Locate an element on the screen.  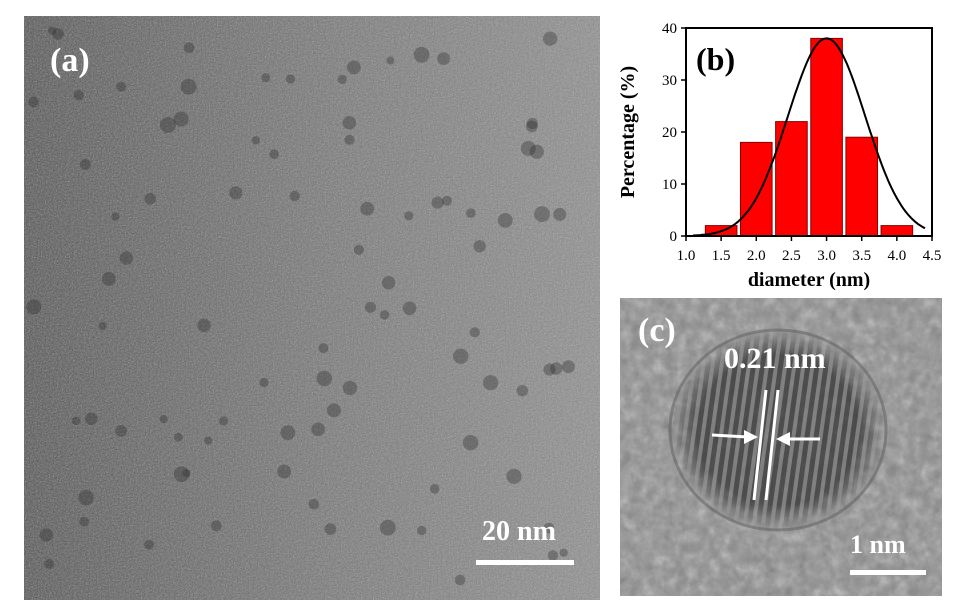
scale-bar-a-text: 20 nm is located at coordinates (519, 531).